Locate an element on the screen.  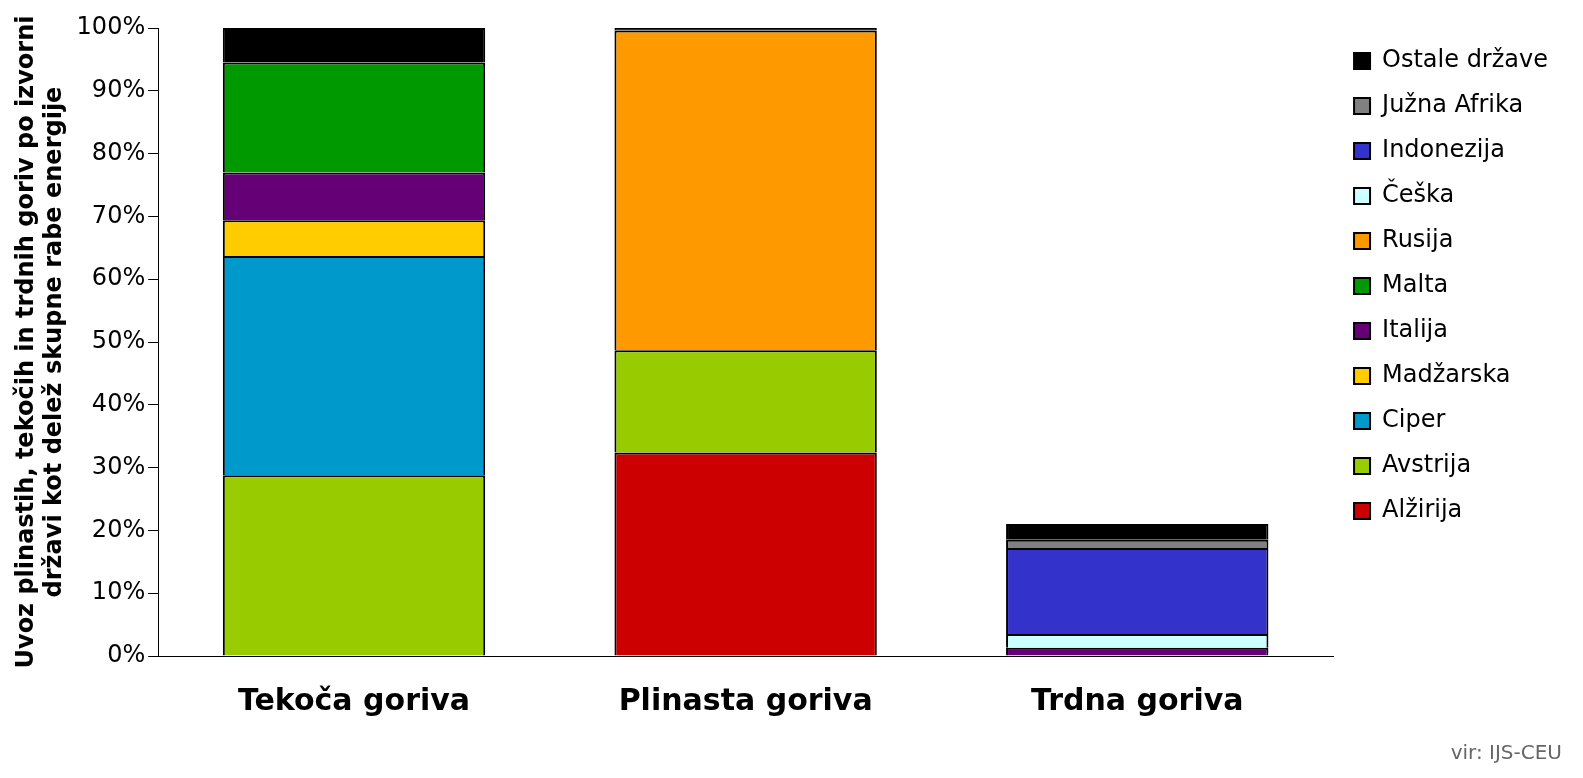
y-tick-label: 50% is located at coordinates (118, 340).